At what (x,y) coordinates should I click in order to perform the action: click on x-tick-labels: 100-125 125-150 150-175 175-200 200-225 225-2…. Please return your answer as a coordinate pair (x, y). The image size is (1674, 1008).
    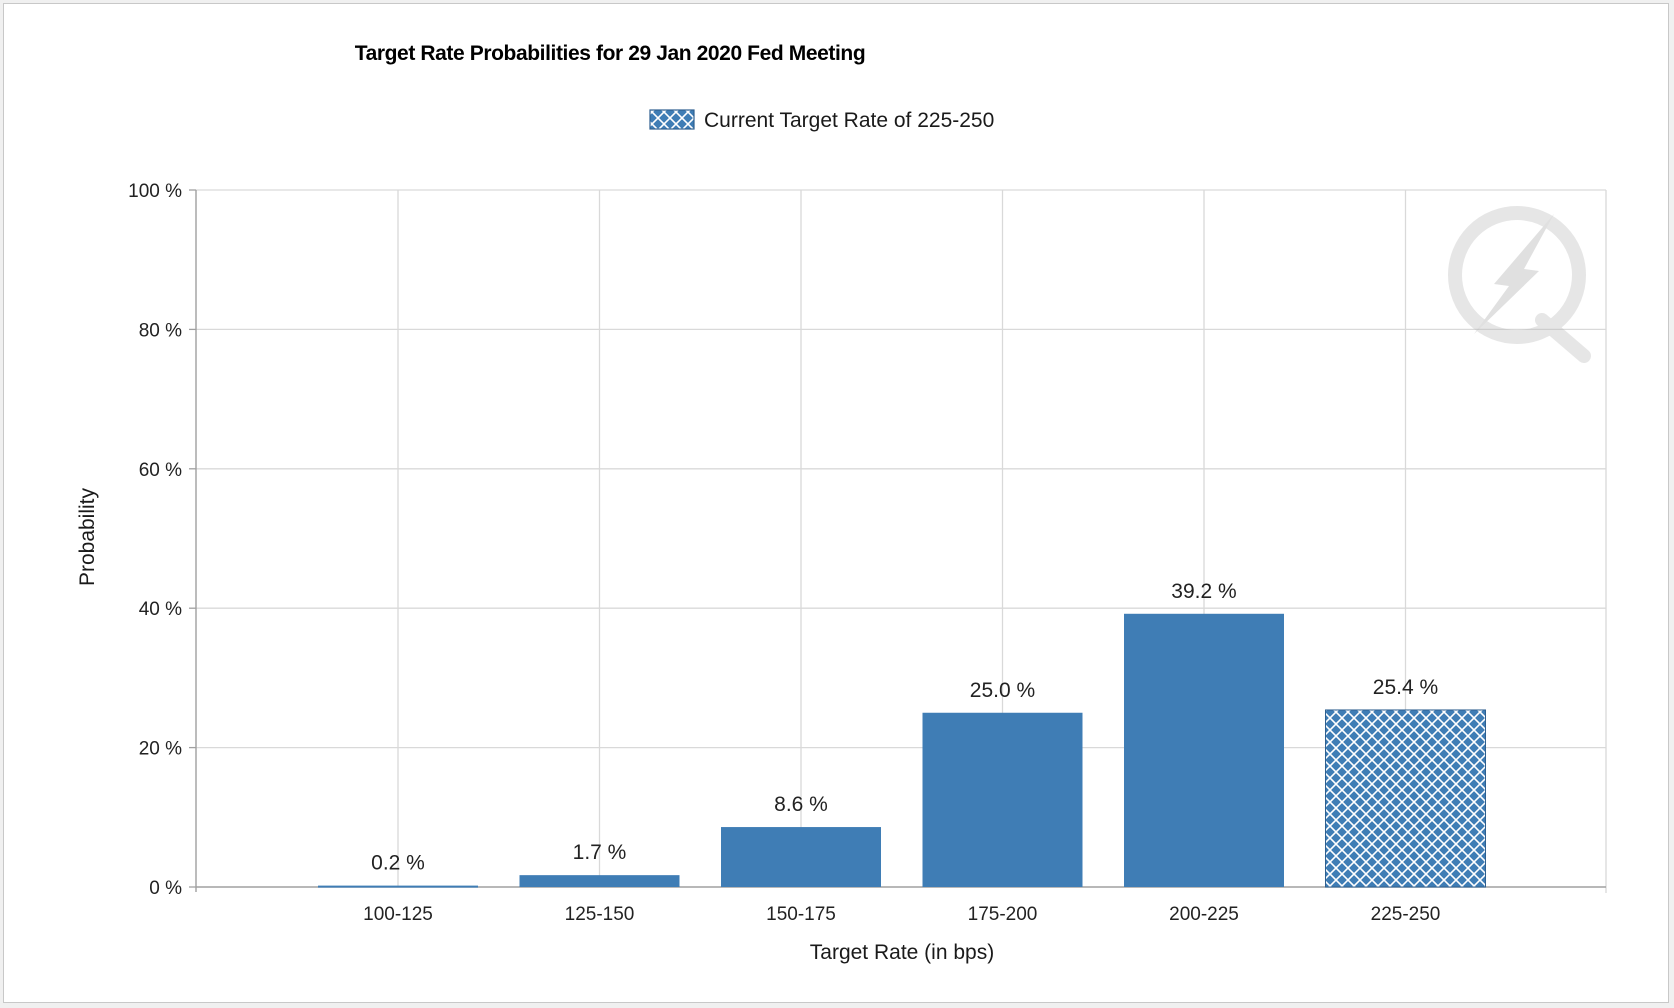
    Looking at the image, I should click on (901, 914).